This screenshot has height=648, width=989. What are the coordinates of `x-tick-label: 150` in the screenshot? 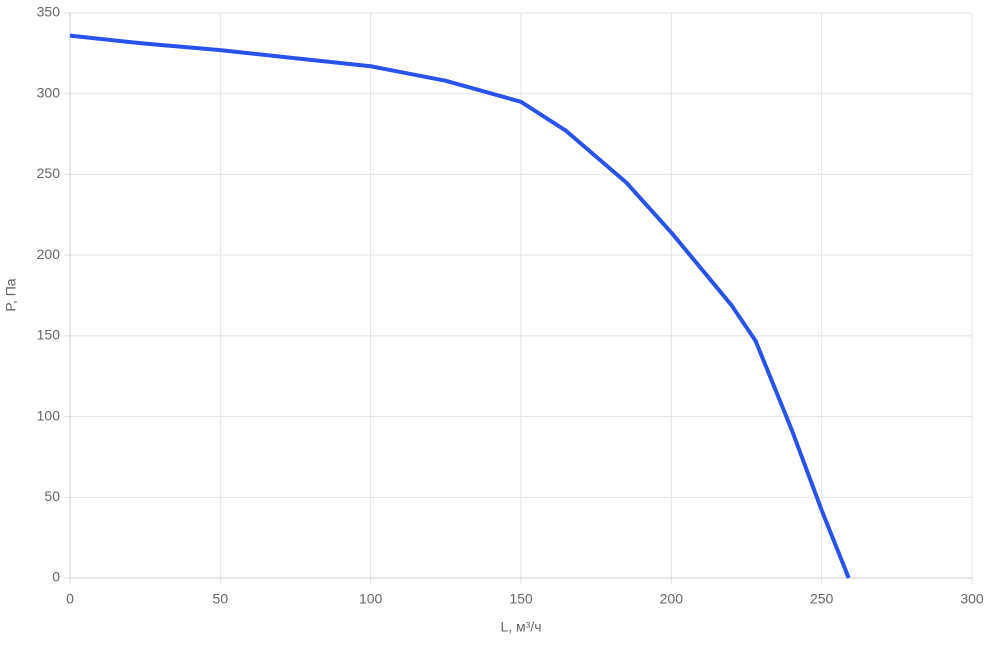 It's located at (521, 599).